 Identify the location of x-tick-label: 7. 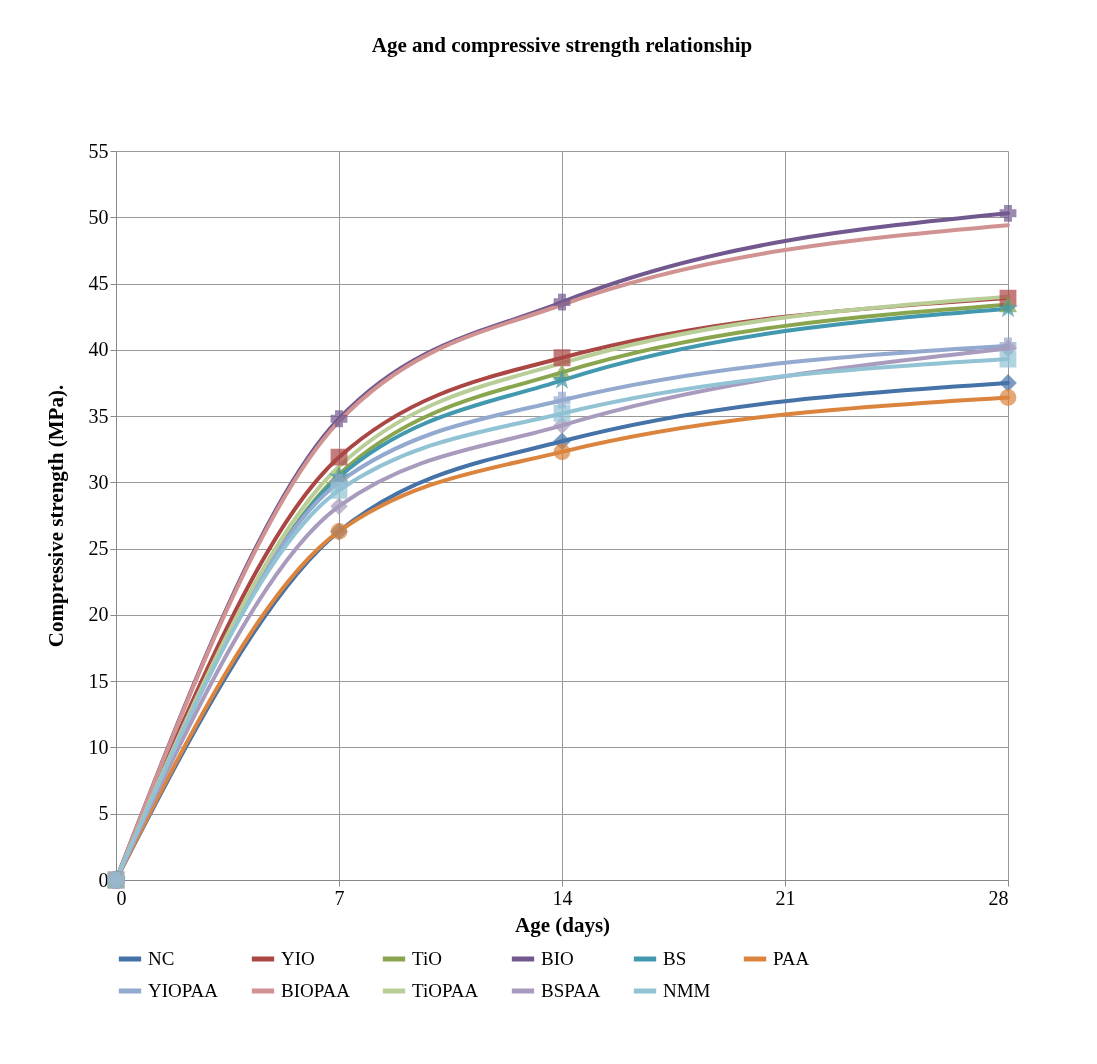
(339, 897).